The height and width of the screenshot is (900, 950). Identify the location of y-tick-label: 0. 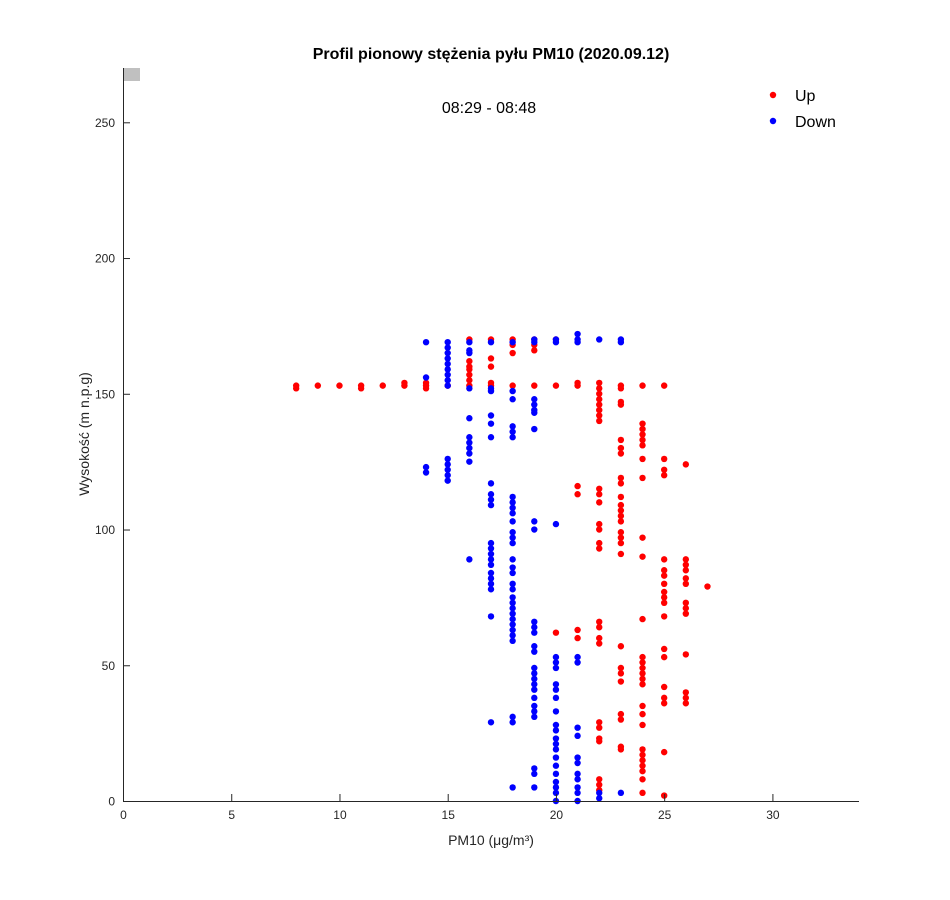
(111, 802).